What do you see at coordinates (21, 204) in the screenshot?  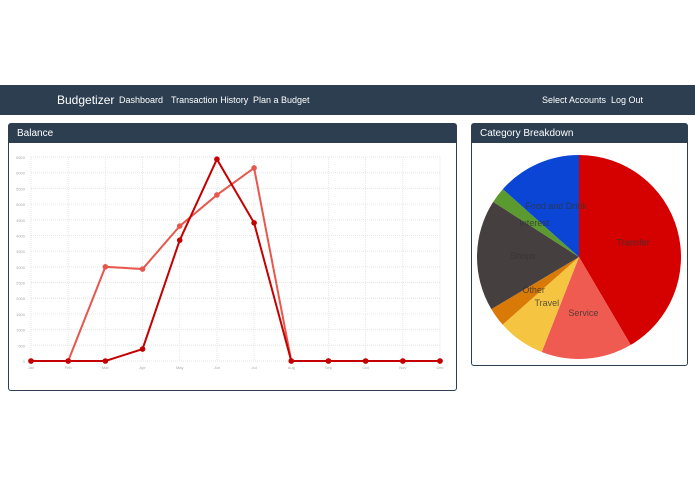 I see `y-tick-label: 5000` at bounding box center [21, 204].